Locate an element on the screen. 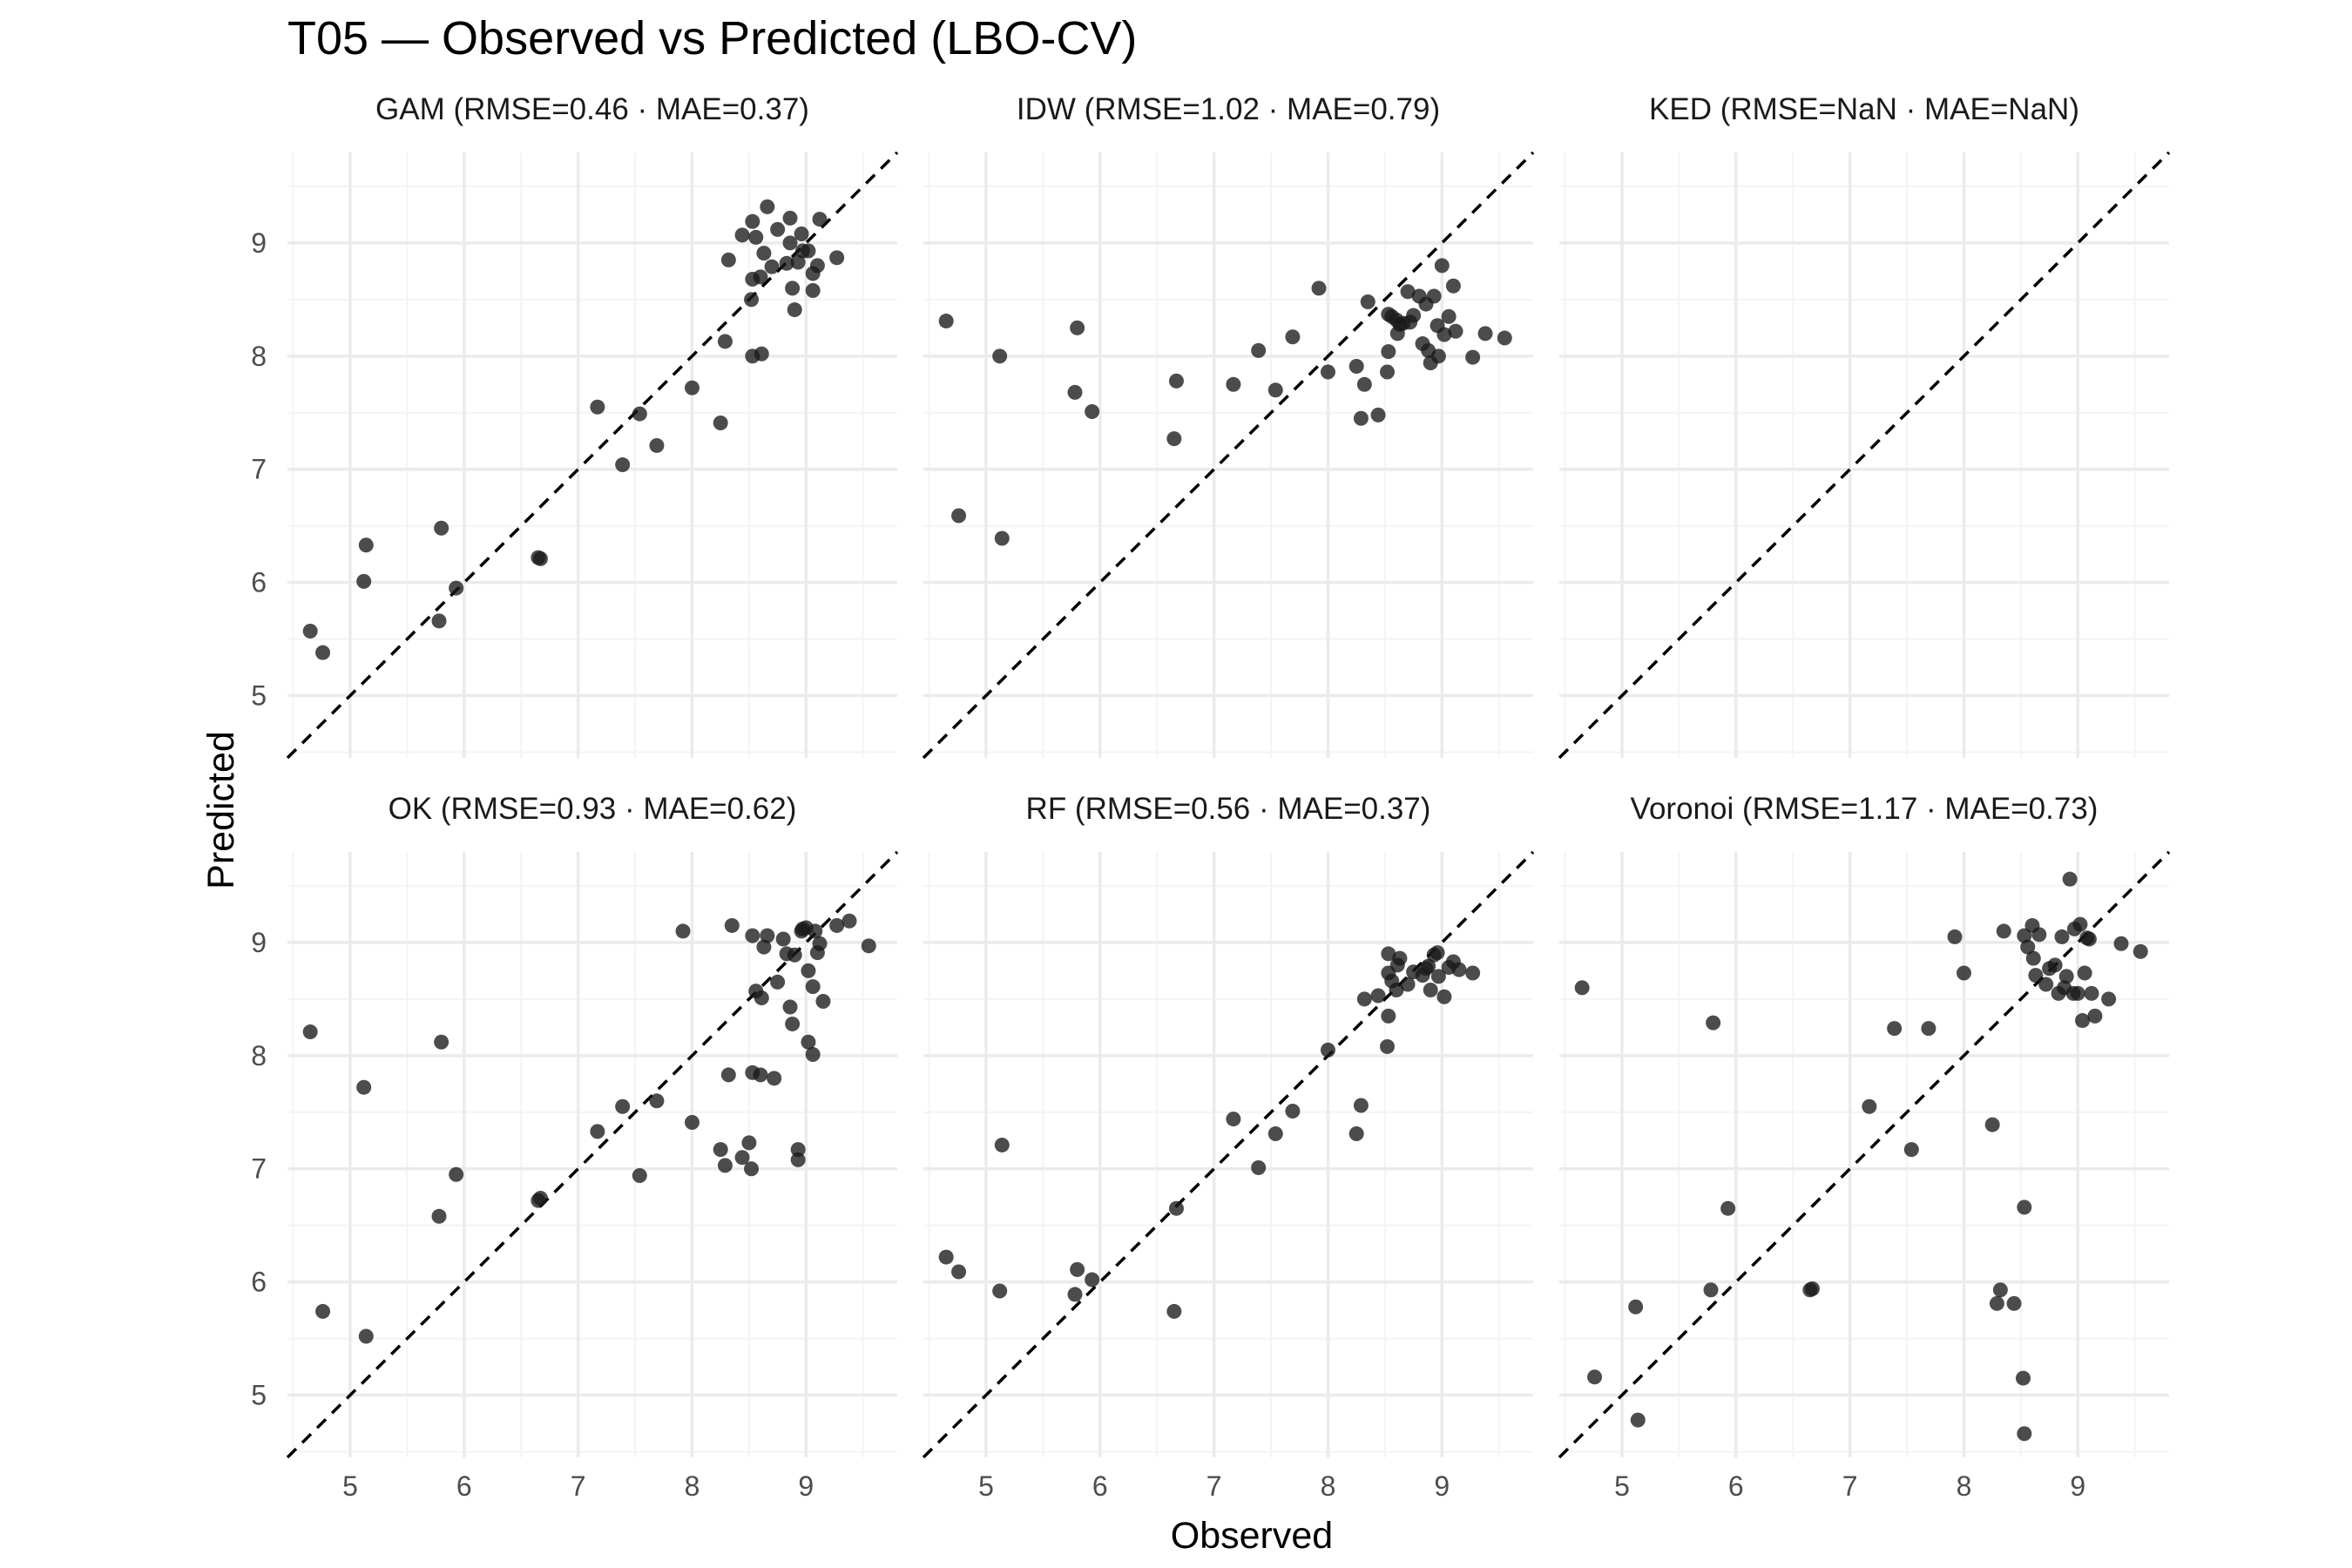 This screenshot has width=2352, height=1568. x-tick-label: 9 is located at coordinates (806, 1486).